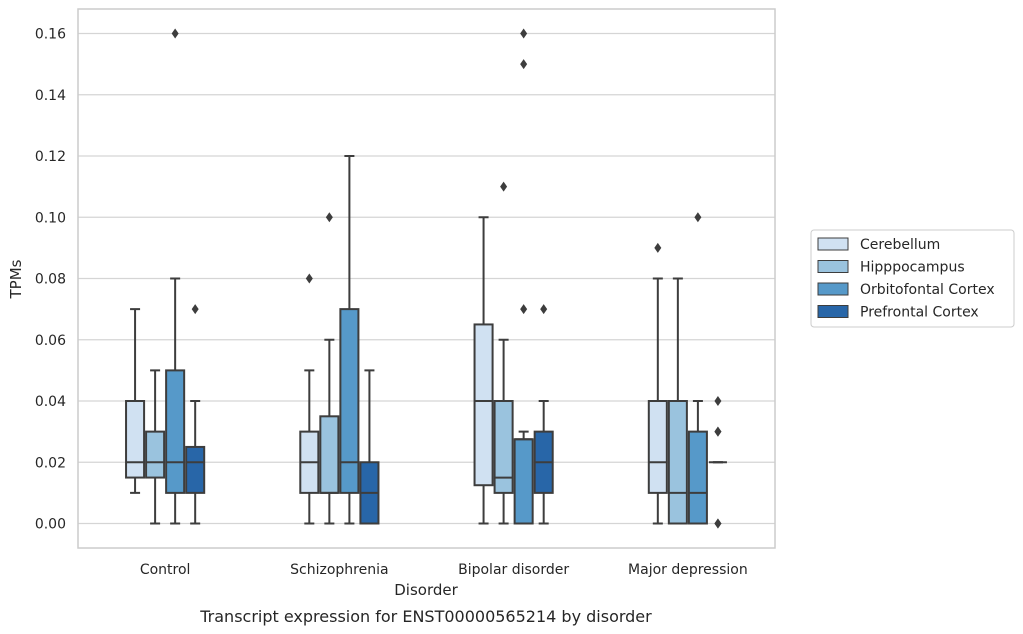  What do you see at coordinates (50, 525) in the screenshot?
I see `y-tick-label: 0.00` at bounding box center [50, 525].